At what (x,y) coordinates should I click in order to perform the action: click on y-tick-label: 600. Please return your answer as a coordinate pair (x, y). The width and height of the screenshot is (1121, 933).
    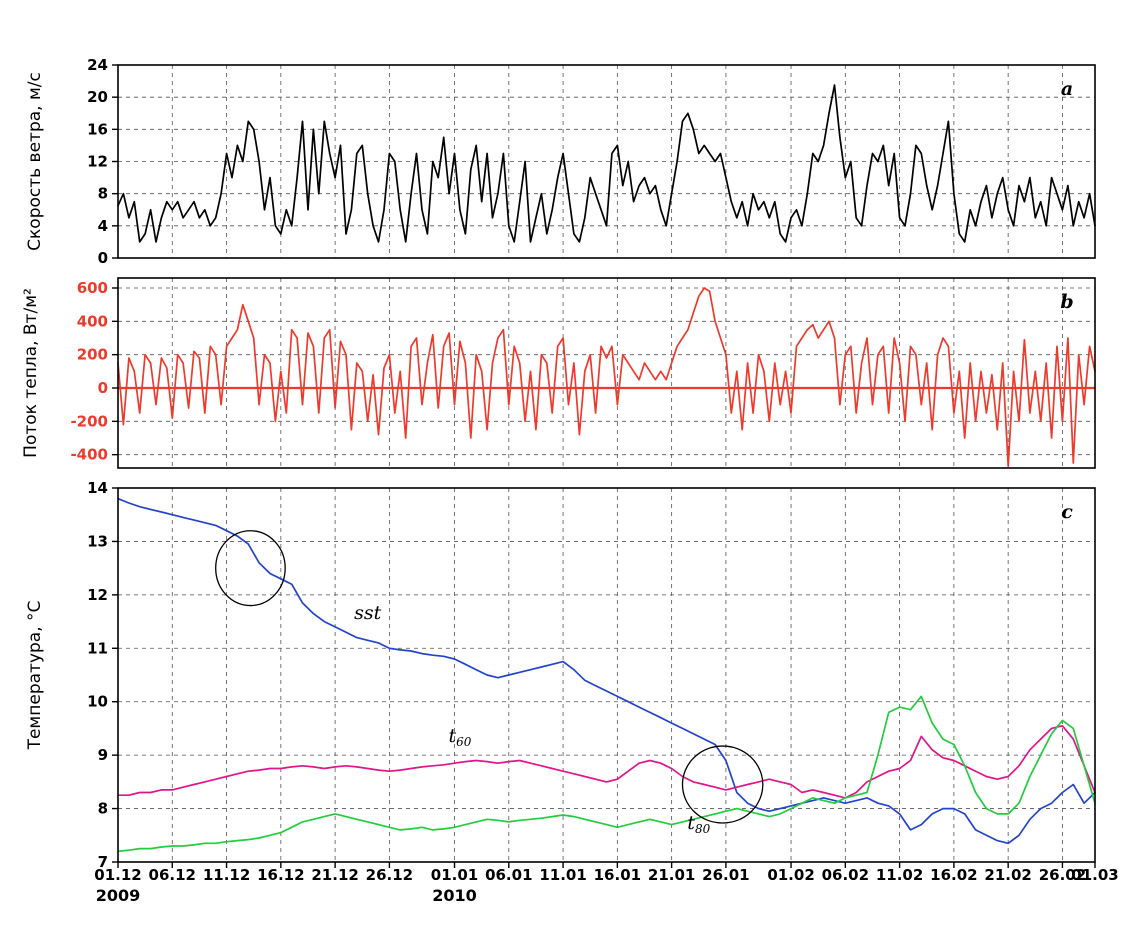
    Looking at the image, I should click on (92, 288).